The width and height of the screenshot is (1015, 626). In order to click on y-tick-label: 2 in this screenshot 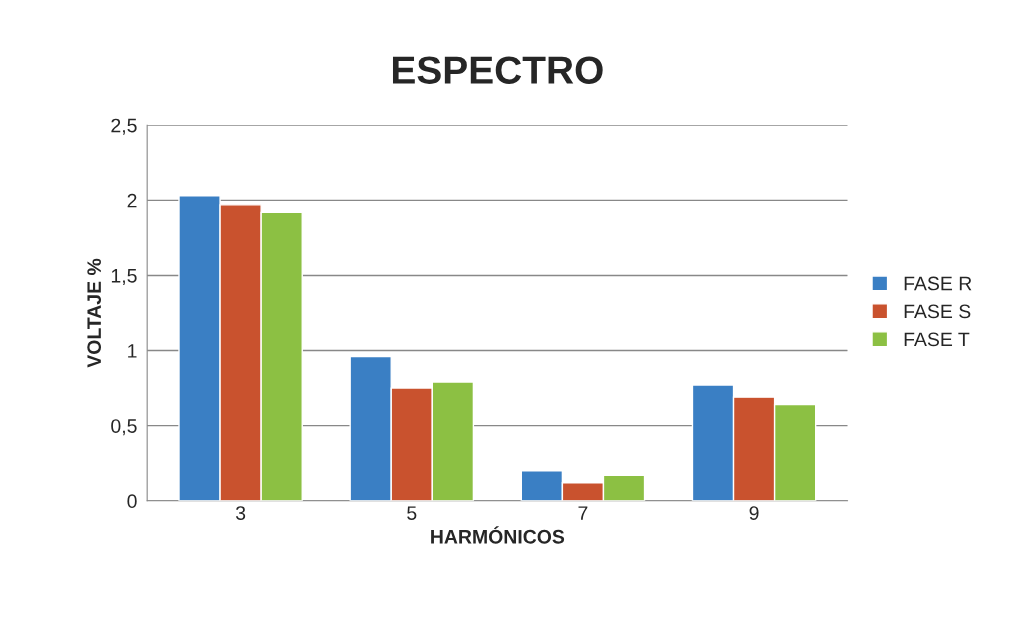, I will do `click(132, 200)`.